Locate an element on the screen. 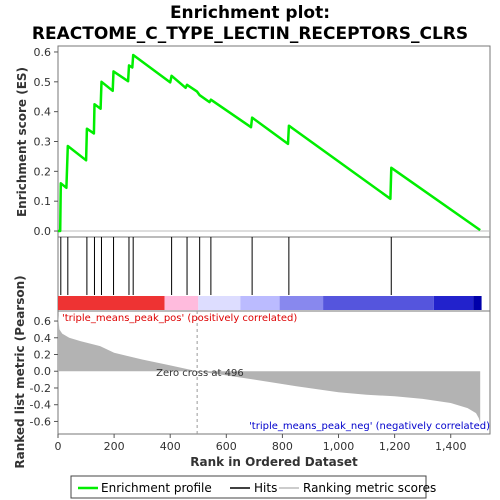 Image resolution: width=500 pixels, height=500 pixels. es-y-tick-label: 0.2 is located at coordinates (43, 171).